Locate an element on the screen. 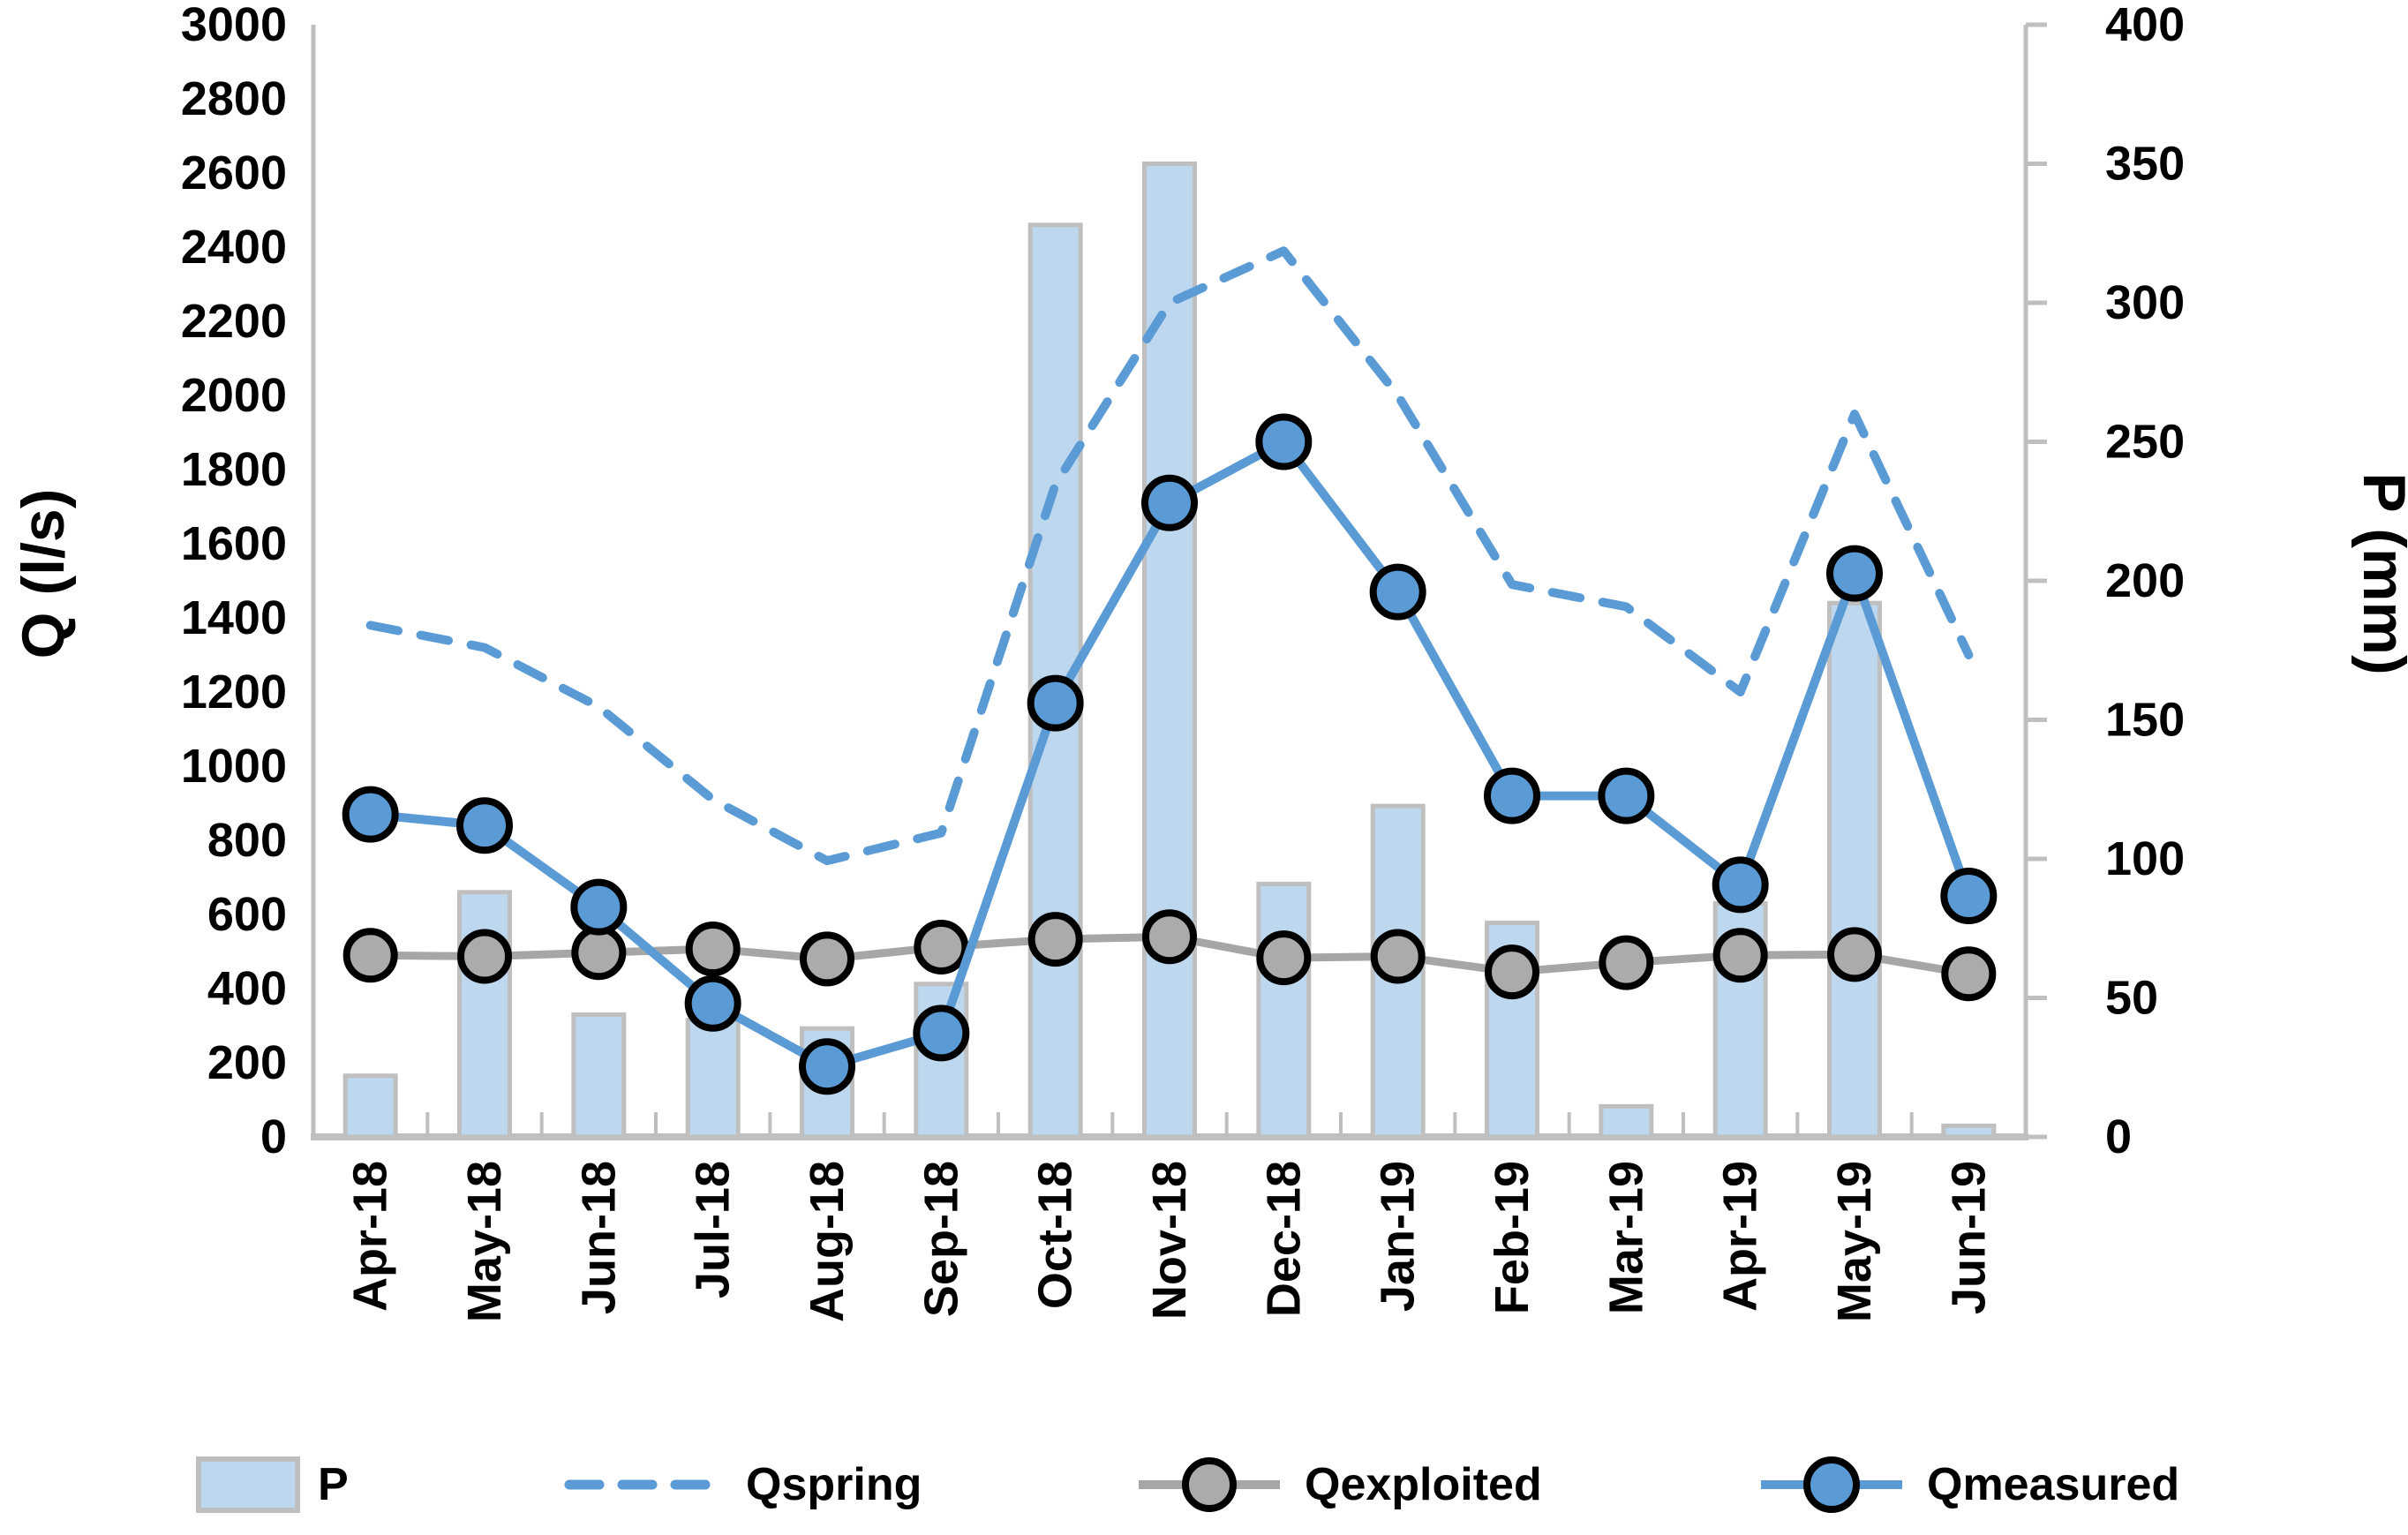 This screenshot has height=1535, width=2408. right-axis-tick-label: 0 is located at coordinates (2118, 1136).